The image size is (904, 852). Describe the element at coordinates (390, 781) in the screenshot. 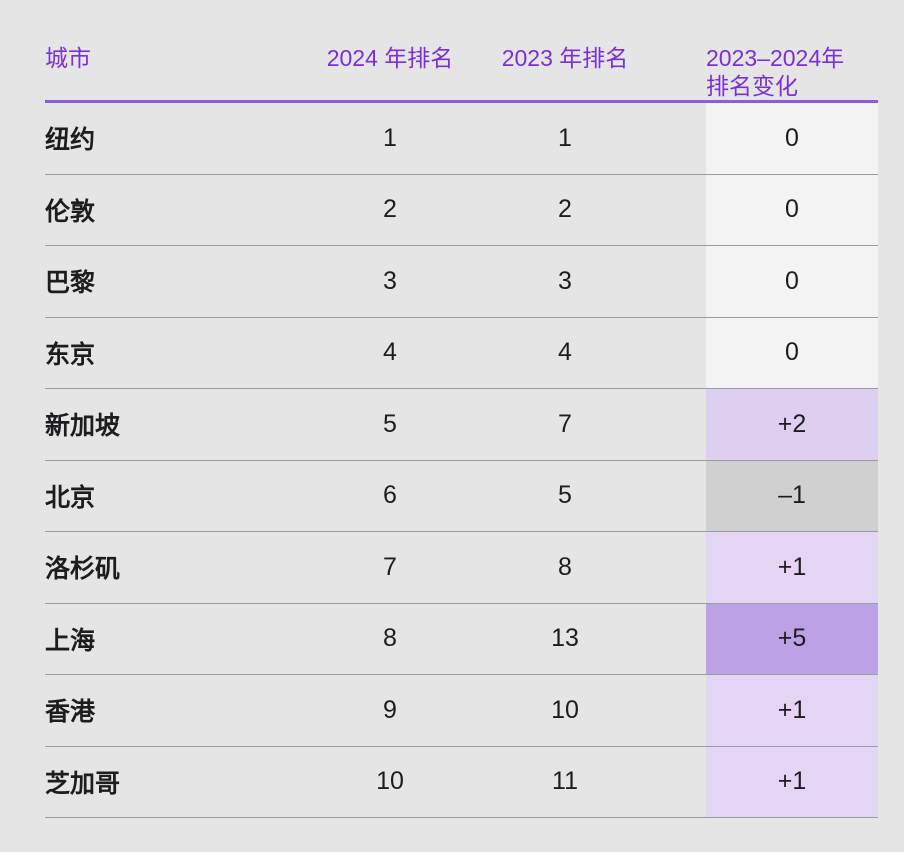

I see `rank-2024-value: 10` at that location.